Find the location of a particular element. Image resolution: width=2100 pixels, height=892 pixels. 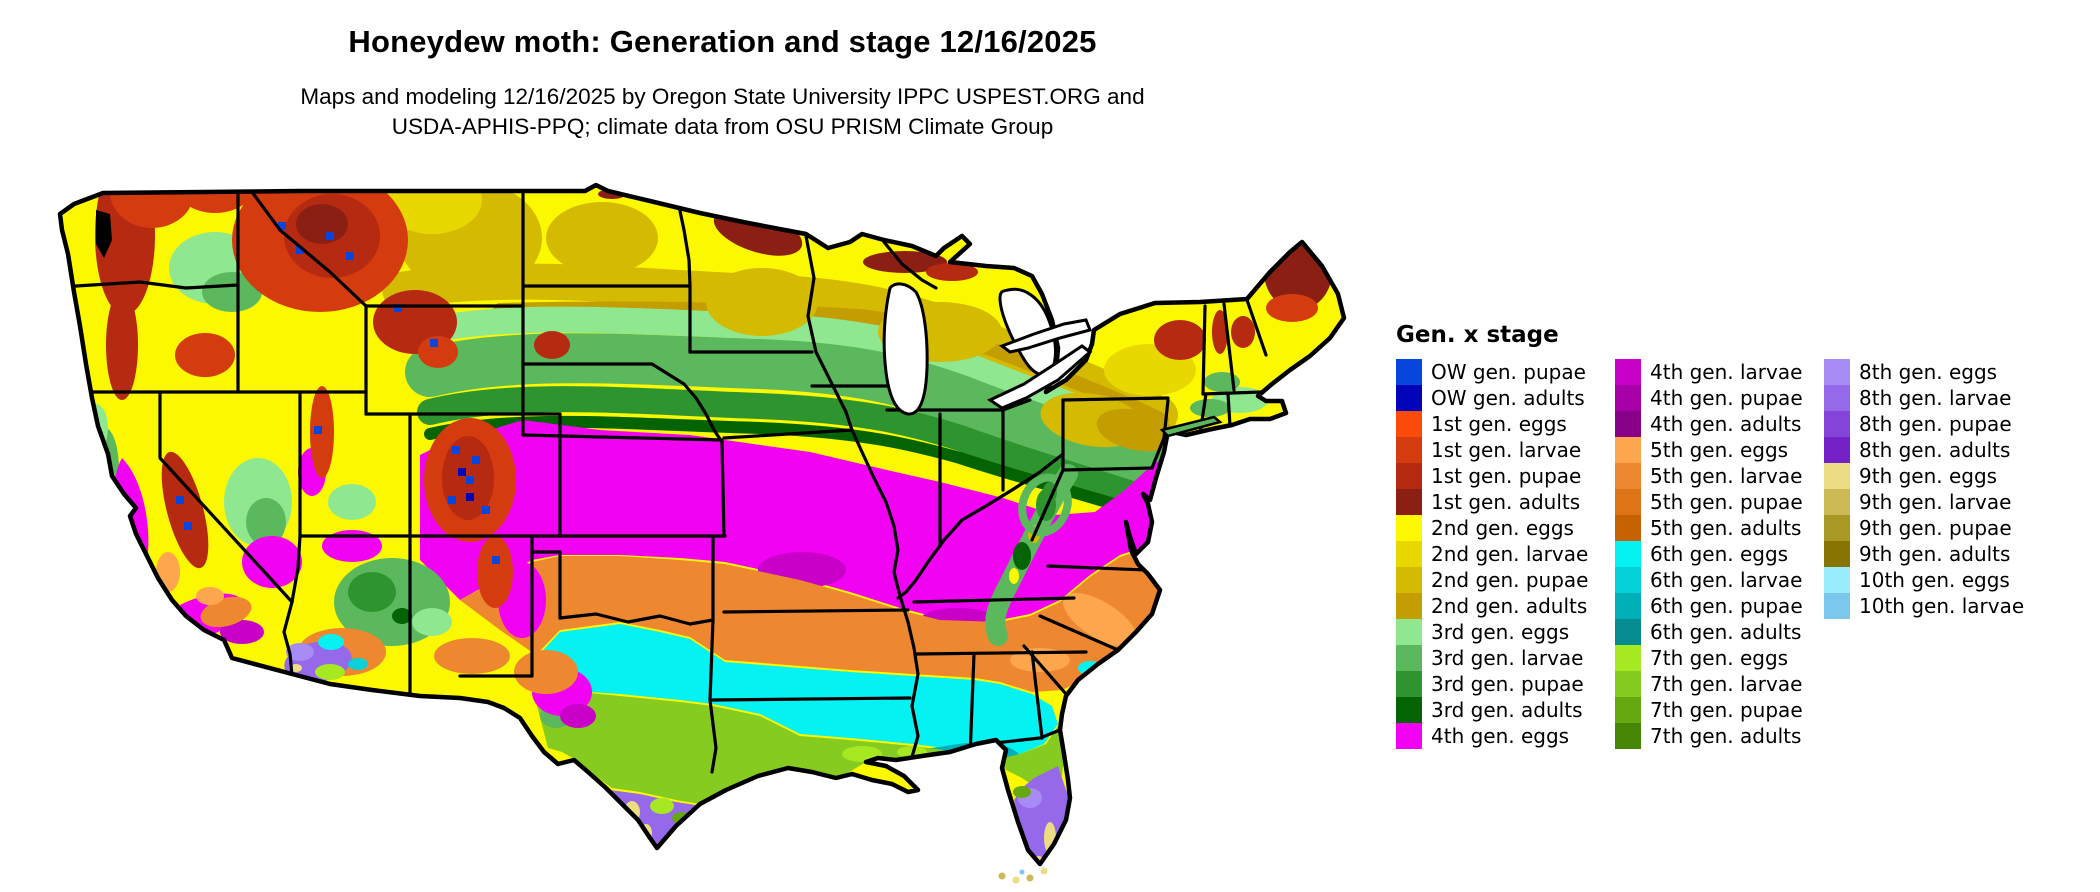

legend-label: 6th gen. pupae is located at coordinates (1726, 606).